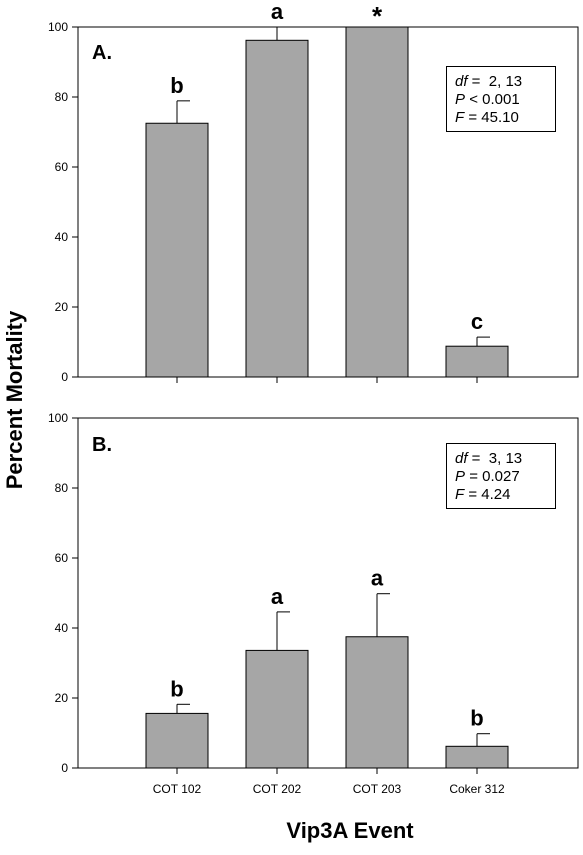  What do you see at coordinates (377, 16) in the screenshot?
I see `panel-a-significance-label: *` at bounding box center [377, 16].